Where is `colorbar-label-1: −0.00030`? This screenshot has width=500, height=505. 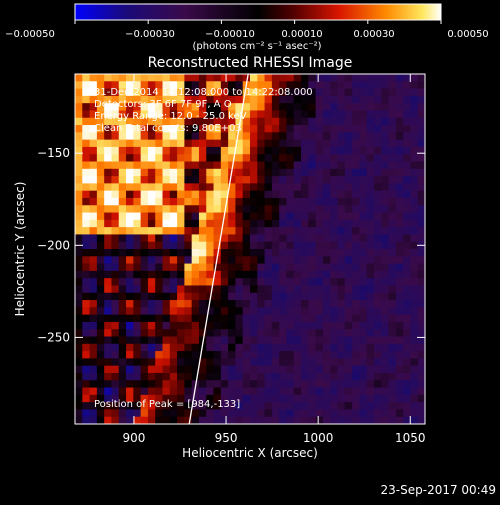
colorbar-label-1: −0.00030 is located at coordinates (150, 34).